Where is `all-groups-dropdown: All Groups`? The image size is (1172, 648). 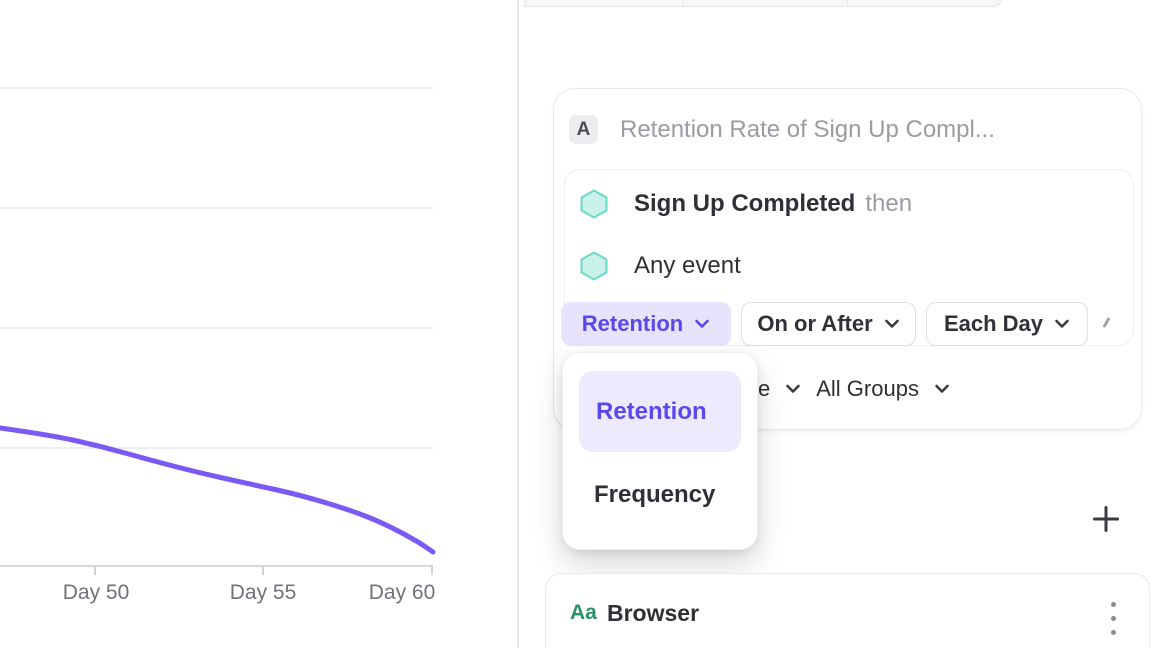 all-groups-dropdown: All Groups is located at coordinates (867, 388).